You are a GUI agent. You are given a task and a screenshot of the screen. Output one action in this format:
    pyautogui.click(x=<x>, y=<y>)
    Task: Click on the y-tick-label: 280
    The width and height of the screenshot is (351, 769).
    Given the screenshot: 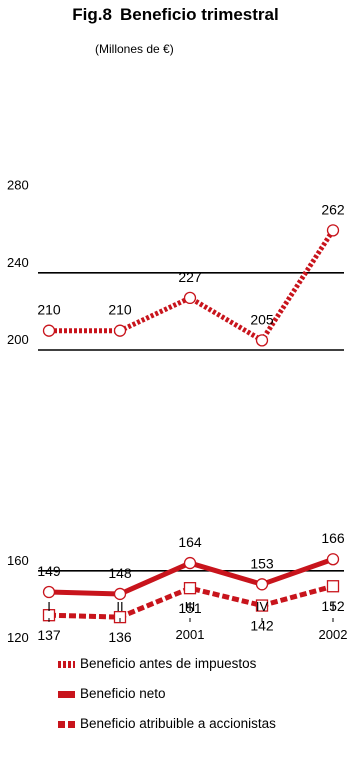 What is the action you would take?
    pyautogui.click(x=18, y=185)
    